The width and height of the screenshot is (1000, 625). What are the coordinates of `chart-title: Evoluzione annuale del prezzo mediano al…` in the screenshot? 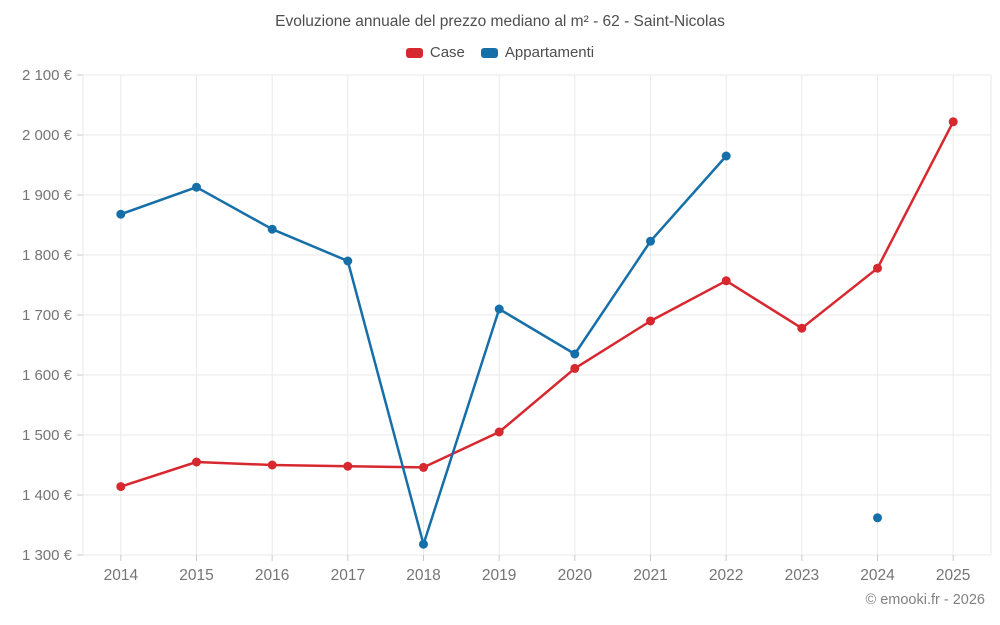 It's located at (500, 21).